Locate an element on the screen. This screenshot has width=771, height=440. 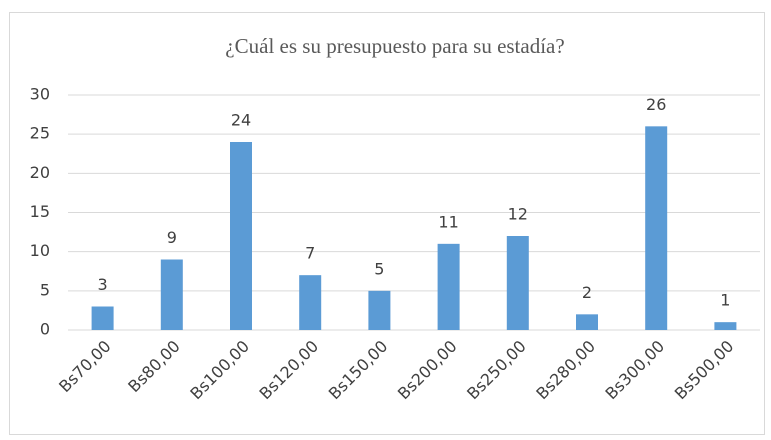
data-label: 3 is located at coordinates (103, 284).